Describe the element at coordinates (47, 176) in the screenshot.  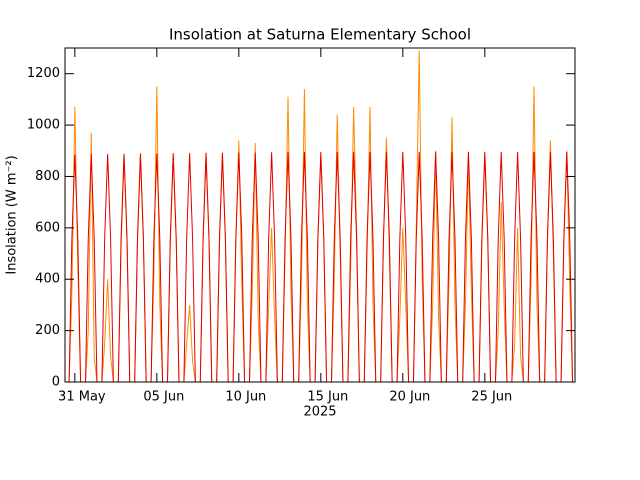
I see `y-tick-label: 800` at that location.